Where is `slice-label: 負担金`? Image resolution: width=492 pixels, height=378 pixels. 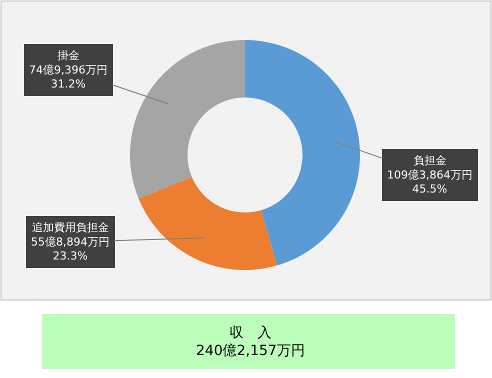
slice-label: 負担金 is located at coordinates (429, 160).